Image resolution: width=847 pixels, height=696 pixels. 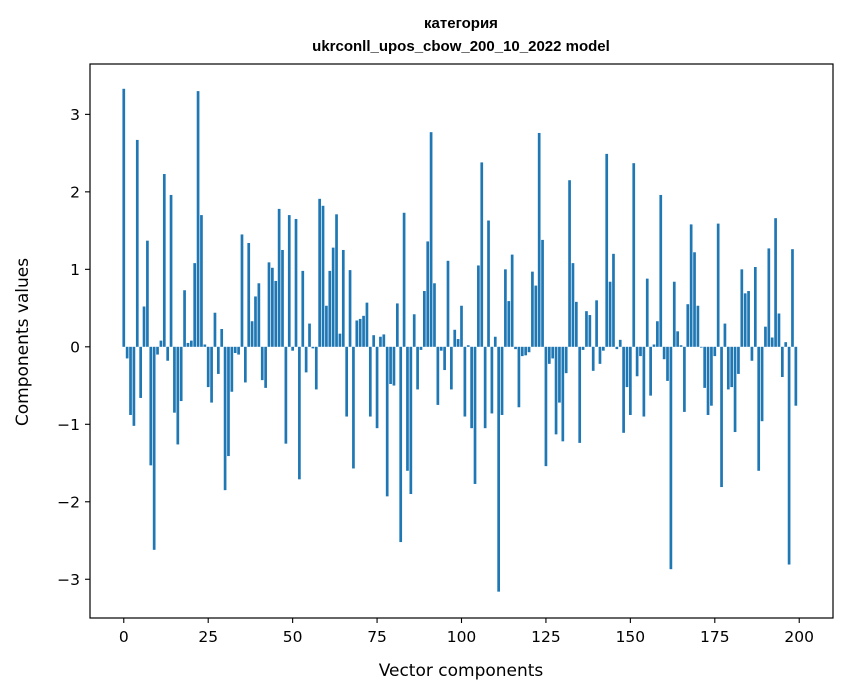 I want to click on y-tick-label: 0, so click(x=75, y=347).